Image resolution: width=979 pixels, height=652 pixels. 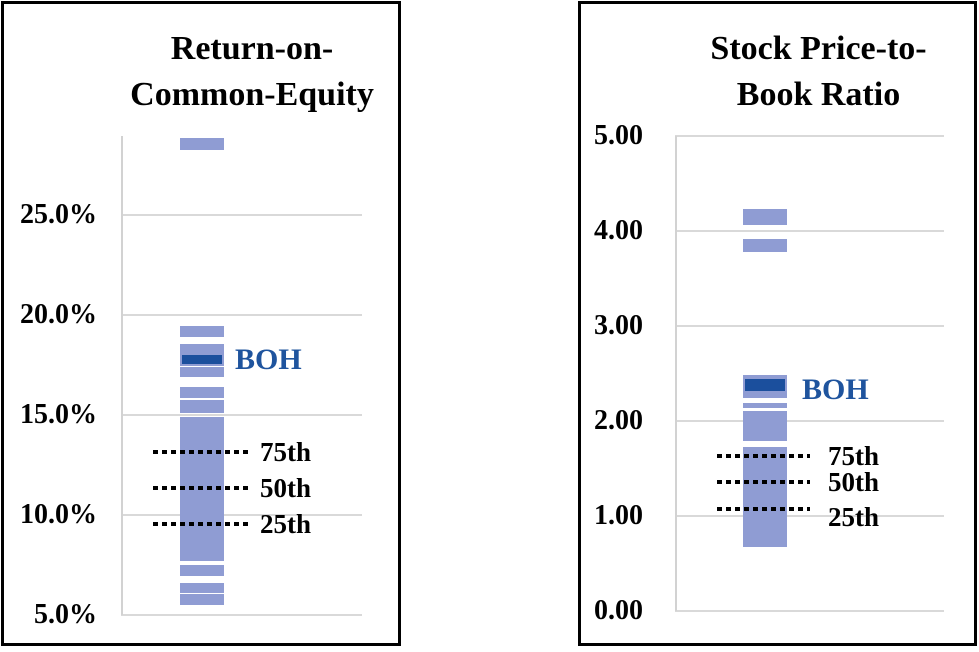 What do you see at coordinates (58, 314) in the screenshot?
I see `y-axis-tick-label: 20.0%` at bounding box center [58, 314].